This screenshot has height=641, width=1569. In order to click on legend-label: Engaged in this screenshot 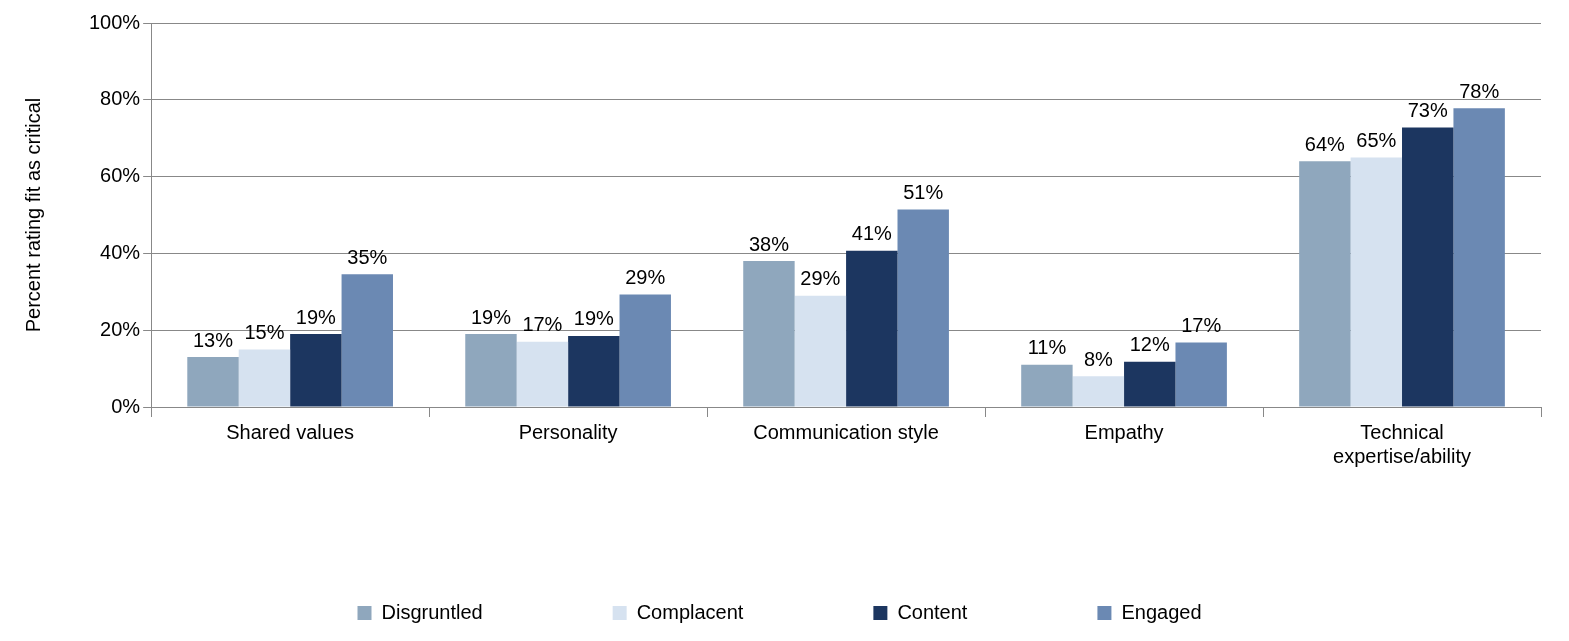, I will do `click(1161, 611)`.